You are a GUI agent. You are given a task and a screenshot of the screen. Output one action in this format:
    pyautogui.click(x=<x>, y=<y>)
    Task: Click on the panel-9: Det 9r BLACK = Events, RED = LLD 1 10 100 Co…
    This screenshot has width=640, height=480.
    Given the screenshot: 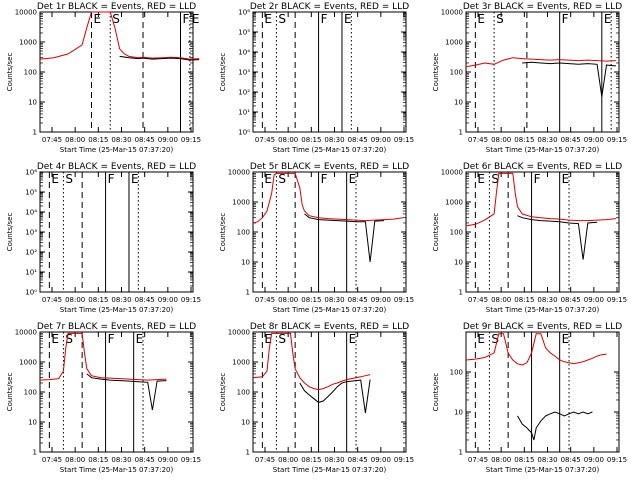 What is the action you would take?
    pyautogui.click(x=529, y=398)
    